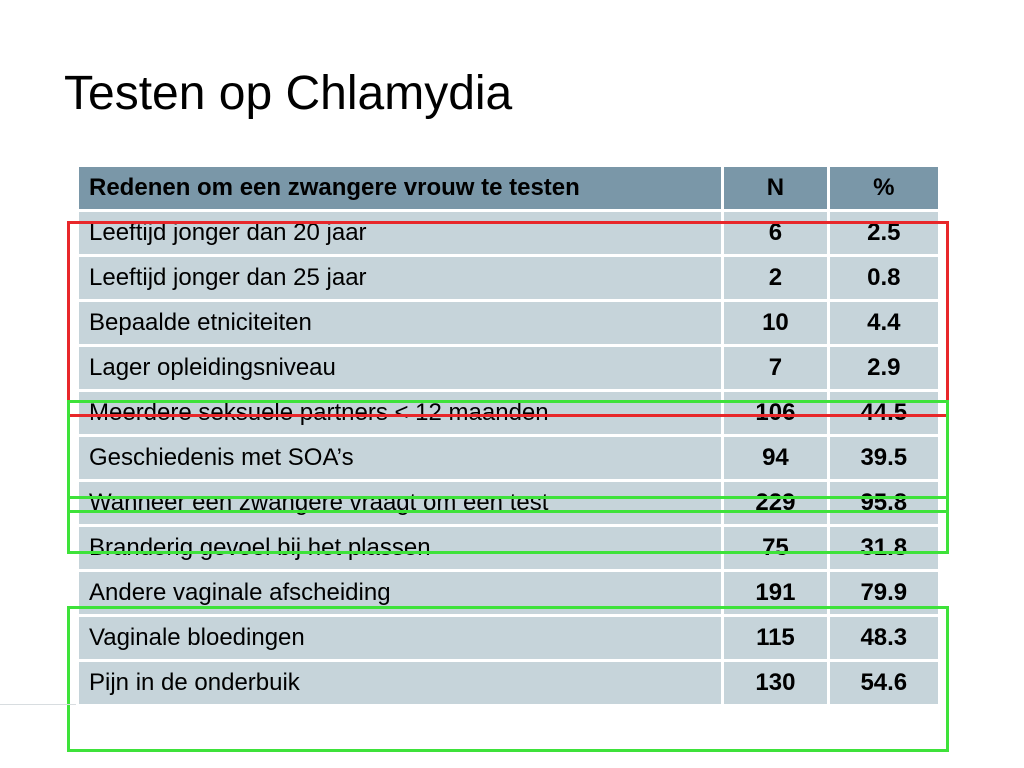 The width and height of the screenshot is (1024, 768). What do you see at coordinates (883, 188) in the screenshot?
I see `header-percent: %` at bounding box center [883, 188].